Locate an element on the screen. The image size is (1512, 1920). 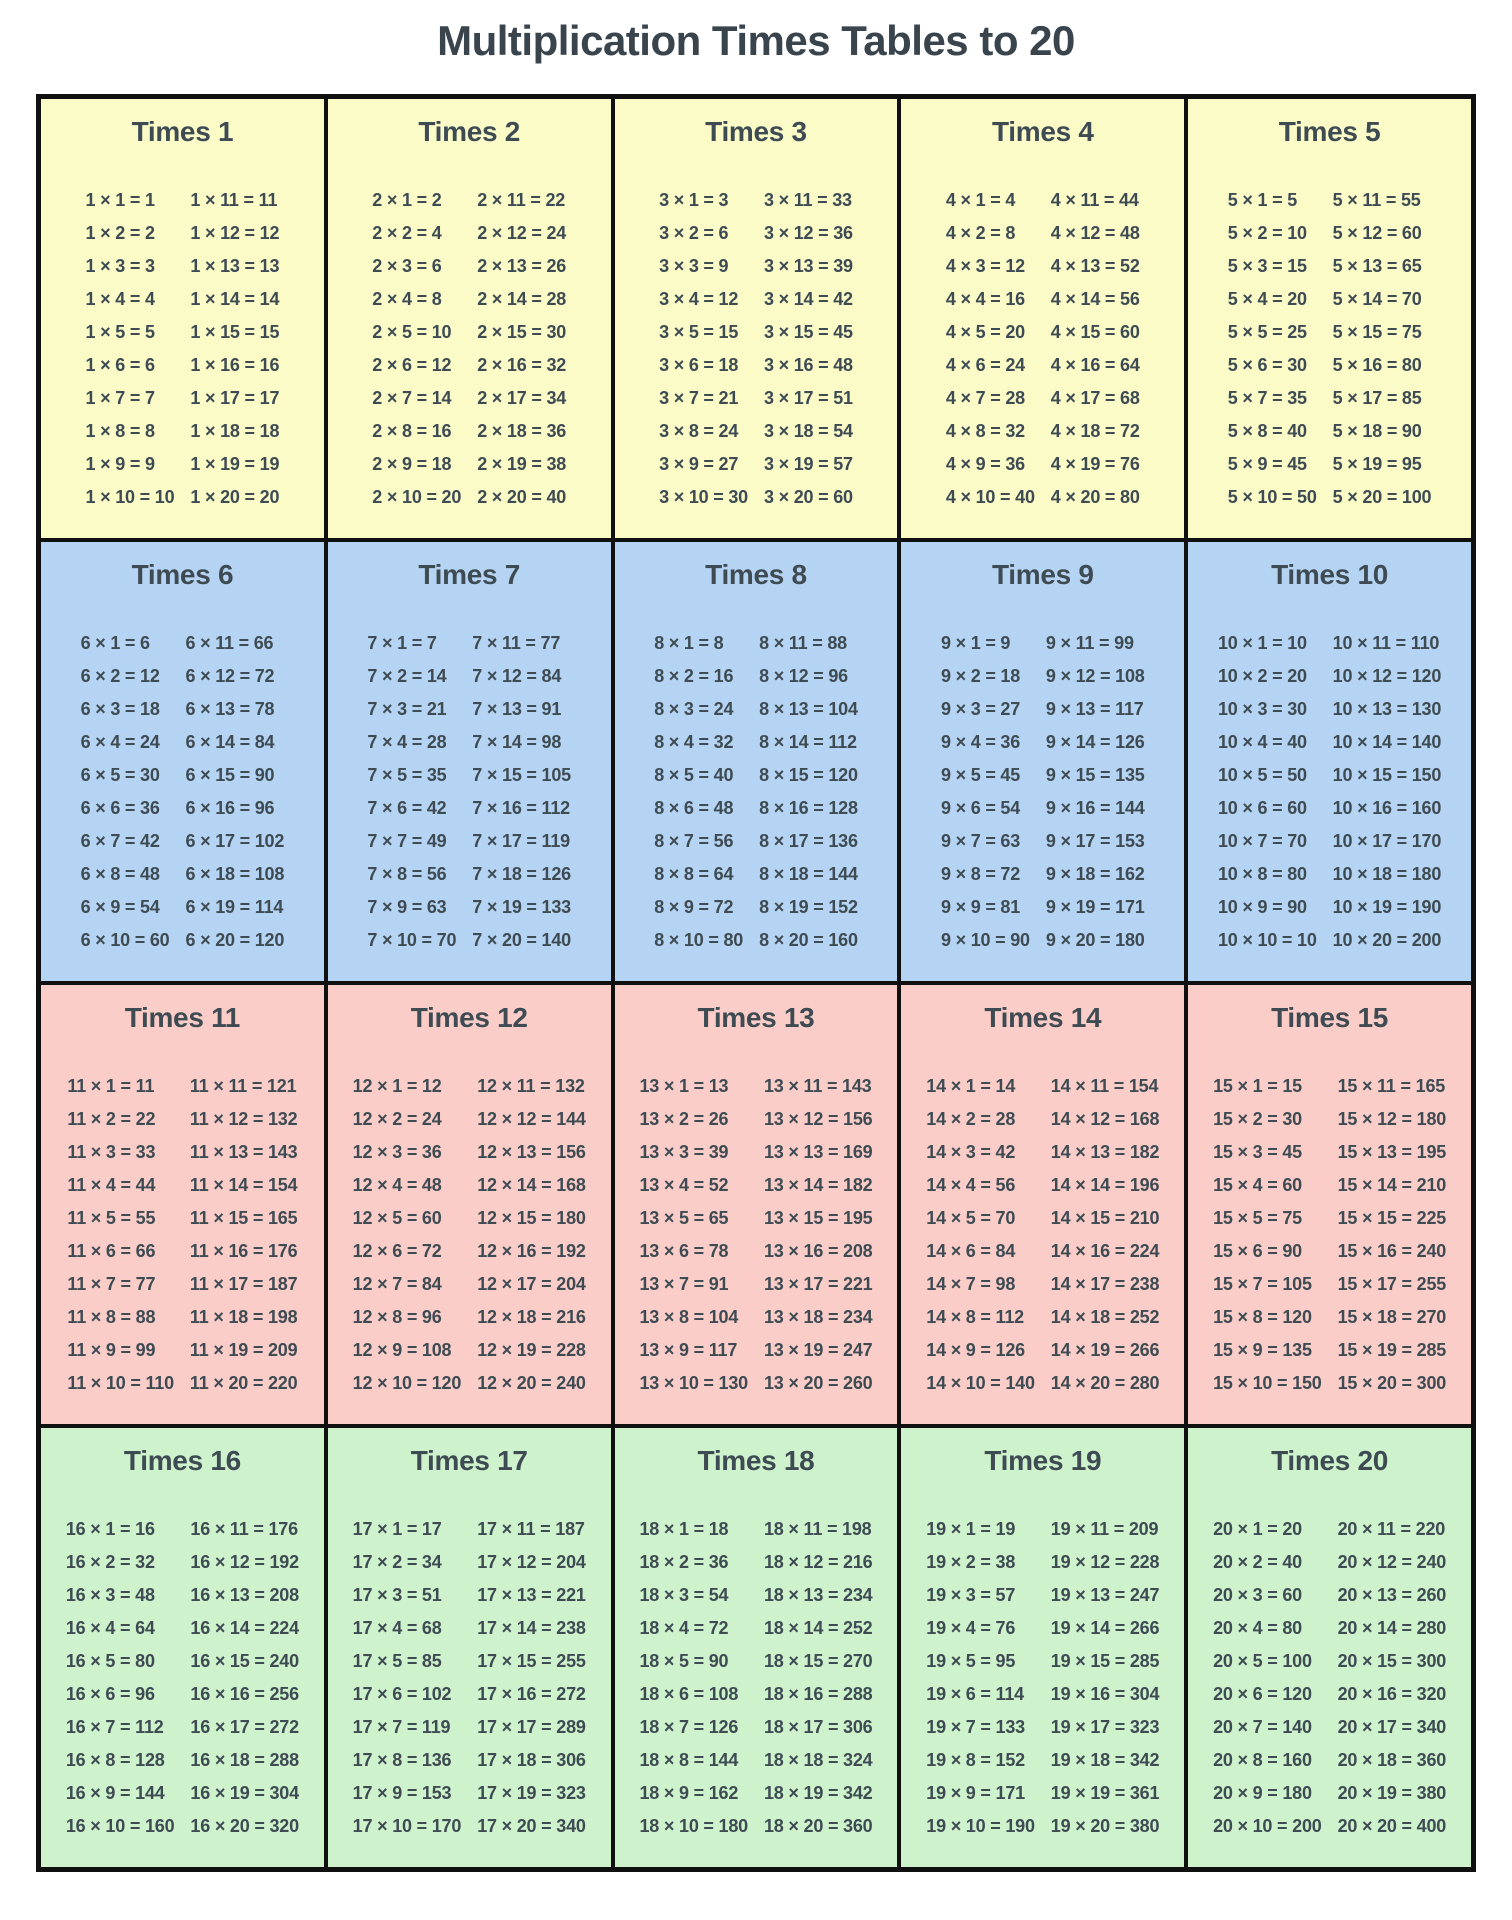
equation: 15 × 19 = 285 is located at coordinates (1392, 1350).